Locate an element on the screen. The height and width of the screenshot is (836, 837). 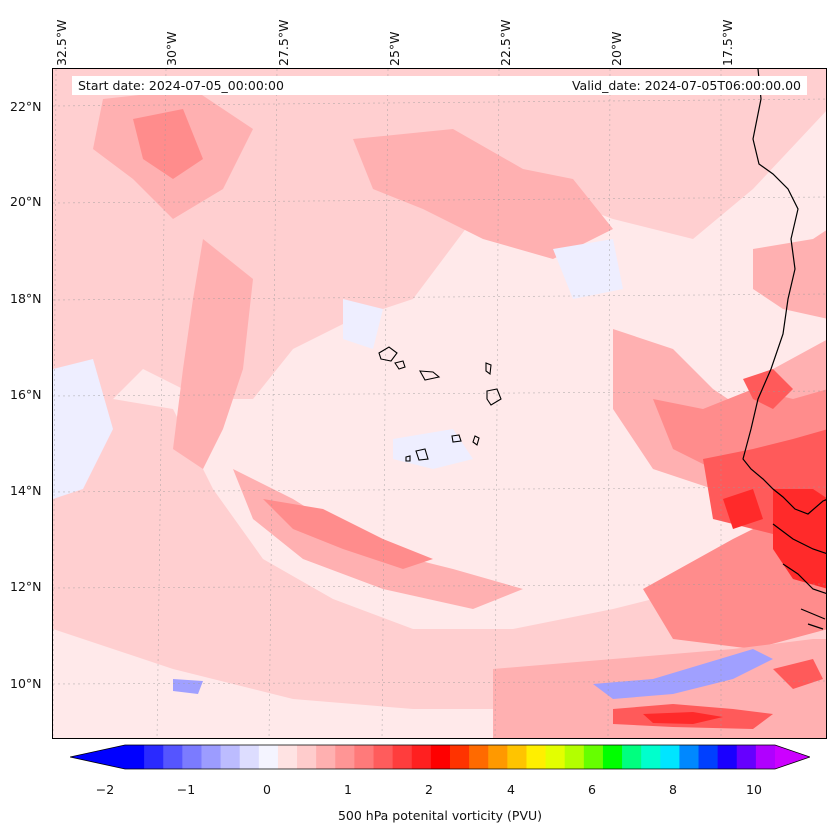
lon-label: 30°W is located at coordinates (171, 48).